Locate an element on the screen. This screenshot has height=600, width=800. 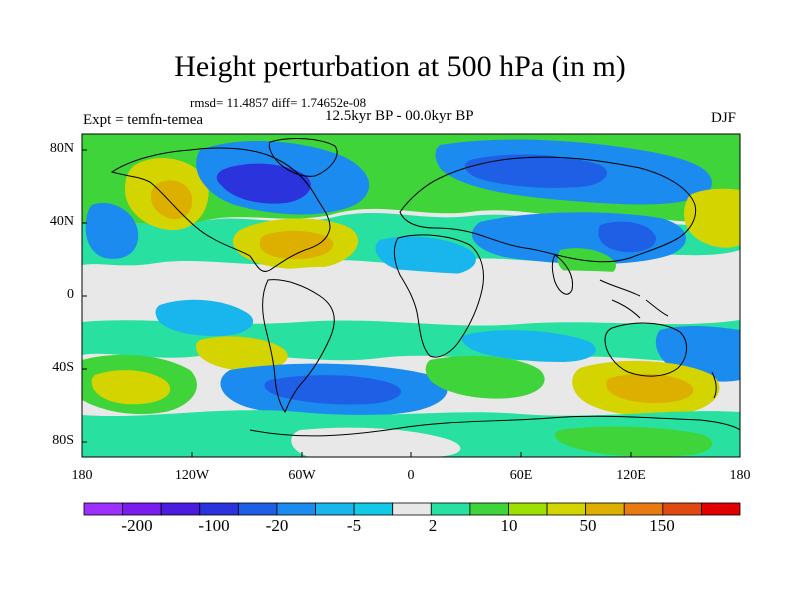
contour-antarctic-green is located at coordinates (634, 441).